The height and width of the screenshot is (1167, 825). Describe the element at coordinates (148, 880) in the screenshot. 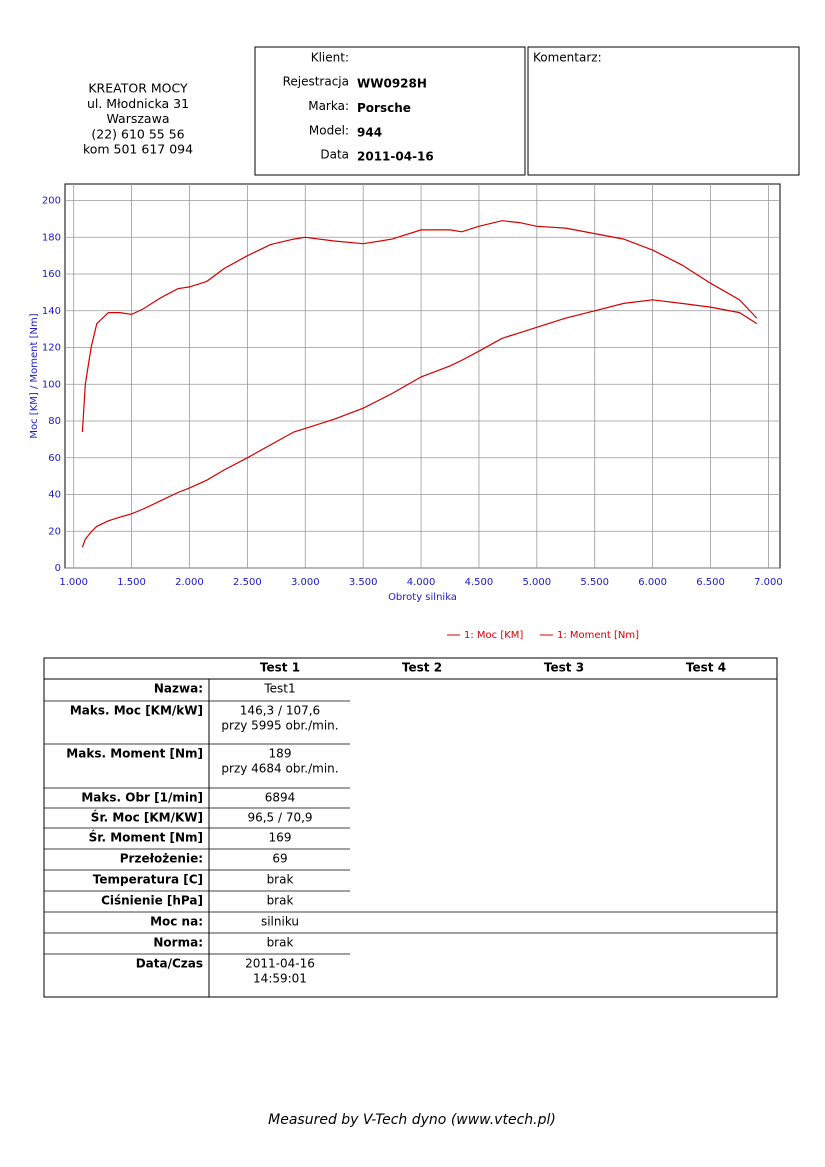

I see `row-label: Temperatura [C]` at that location.